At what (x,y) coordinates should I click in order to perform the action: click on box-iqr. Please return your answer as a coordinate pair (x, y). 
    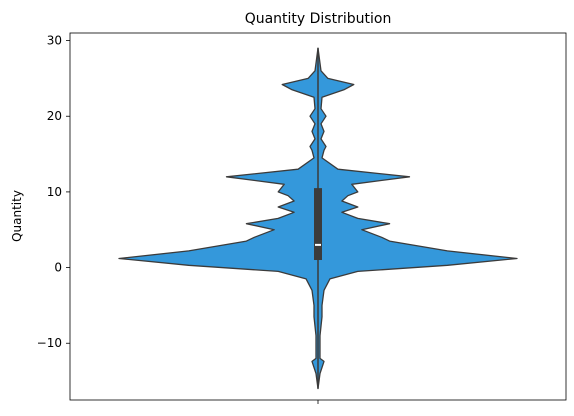
    Looking at the image, I should click on (318, 224).